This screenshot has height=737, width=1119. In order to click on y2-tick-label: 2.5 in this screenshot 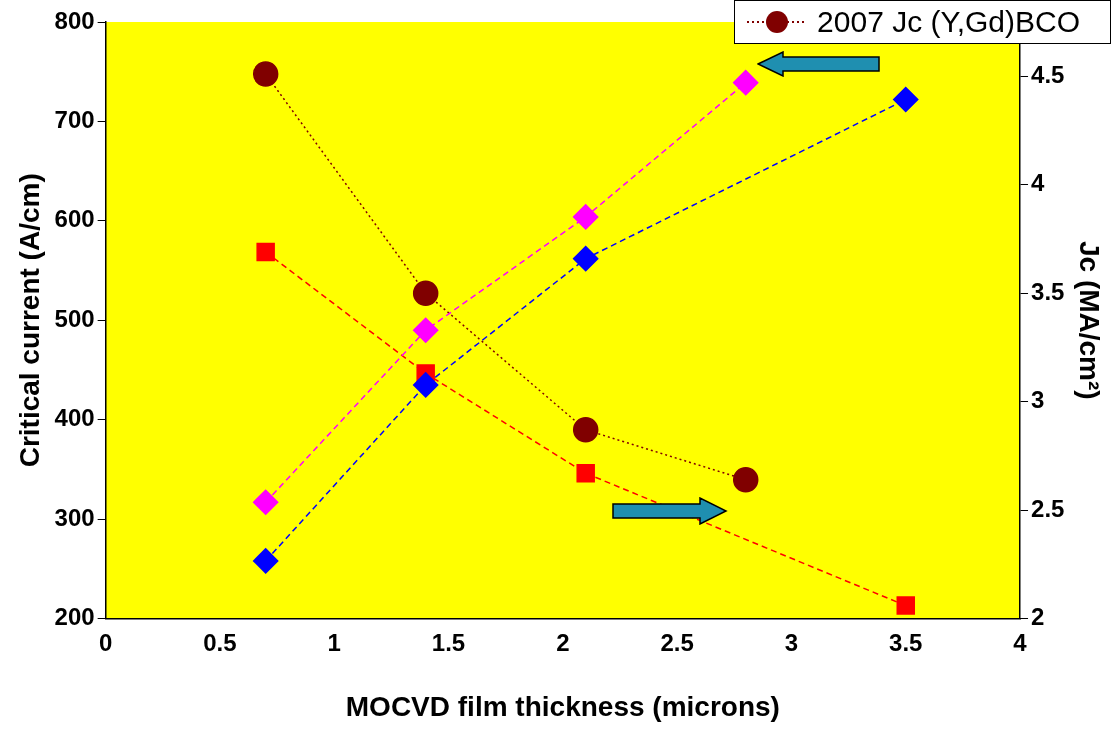, I will do `click(1048, 508)`.